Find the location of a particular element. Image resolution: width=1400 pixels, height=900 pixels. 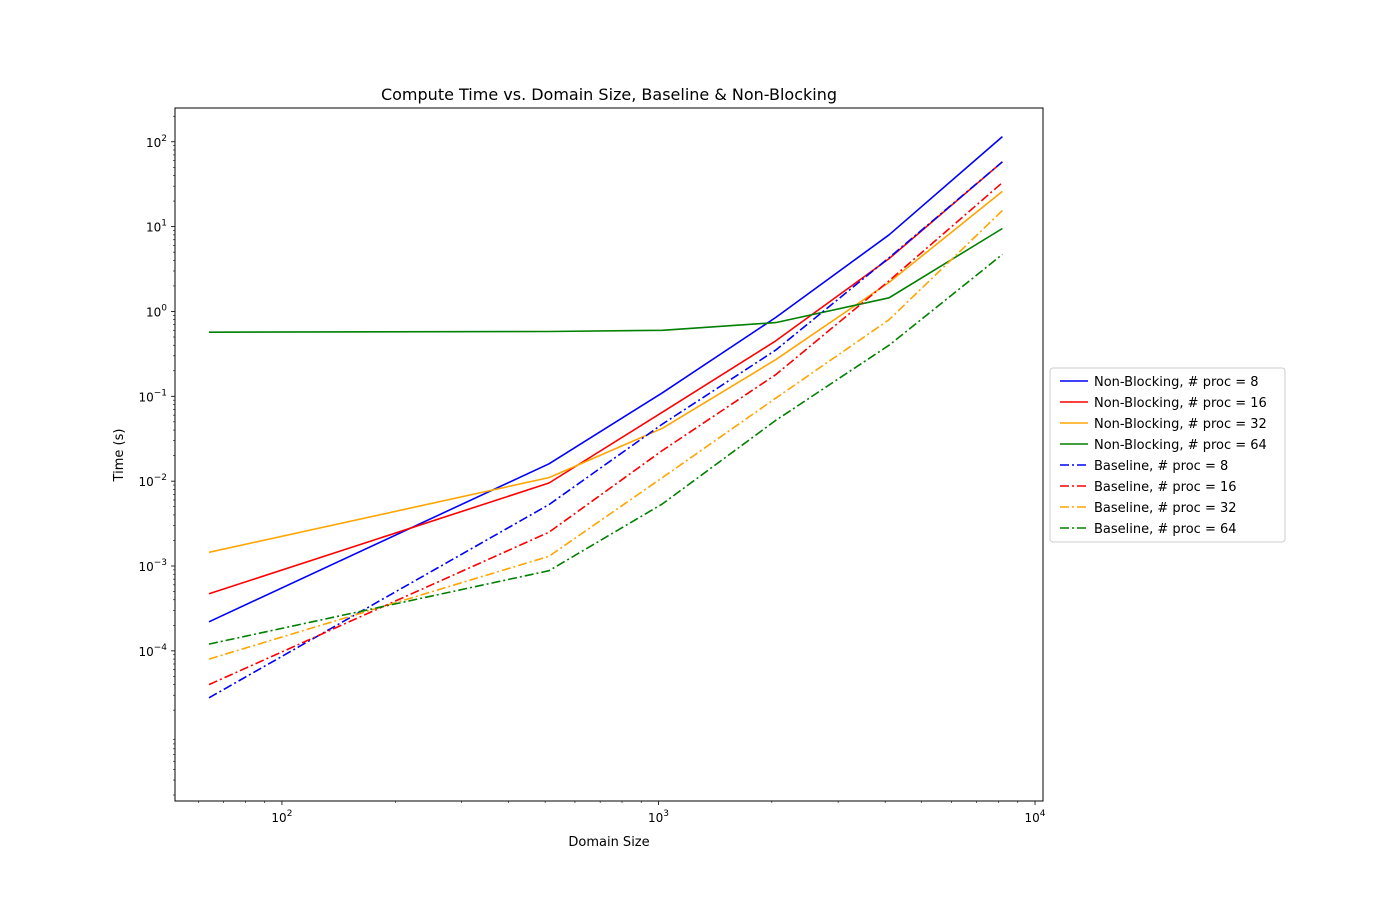

x-tick-label: 10⁴ is located at coordinates (1035, 817).